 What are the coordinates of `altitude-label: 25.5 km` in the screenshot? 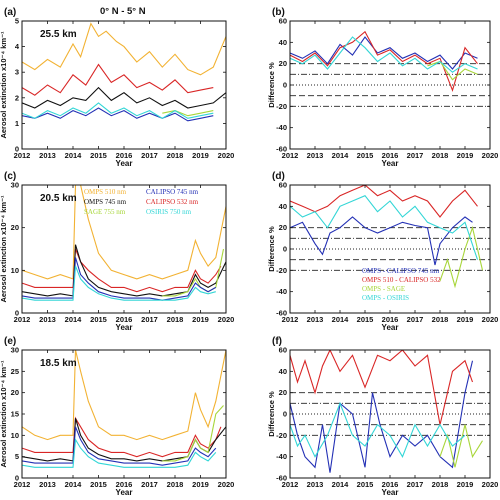 It's located at (58, 34).